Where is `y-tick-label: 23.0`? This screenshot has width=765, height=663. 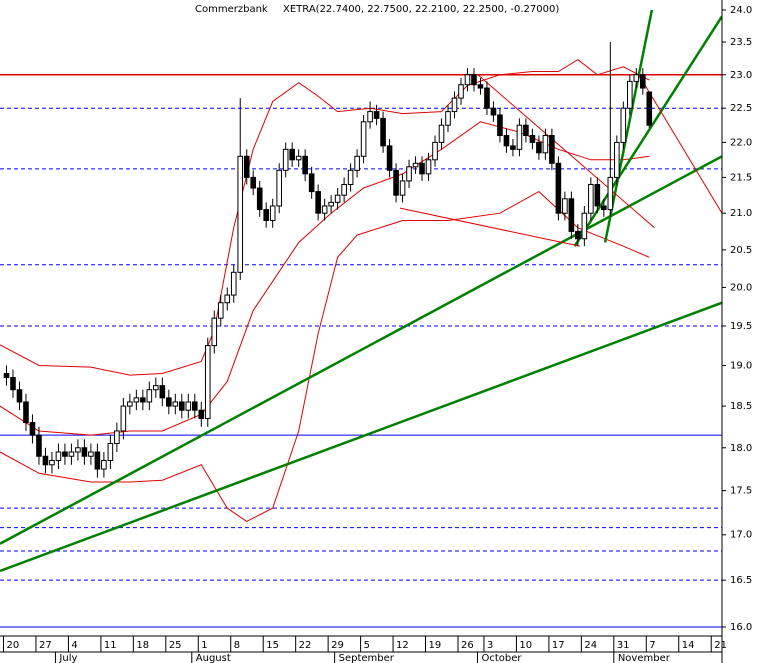 y-tick-label: 23.0 is located at coordinates (741, 75).